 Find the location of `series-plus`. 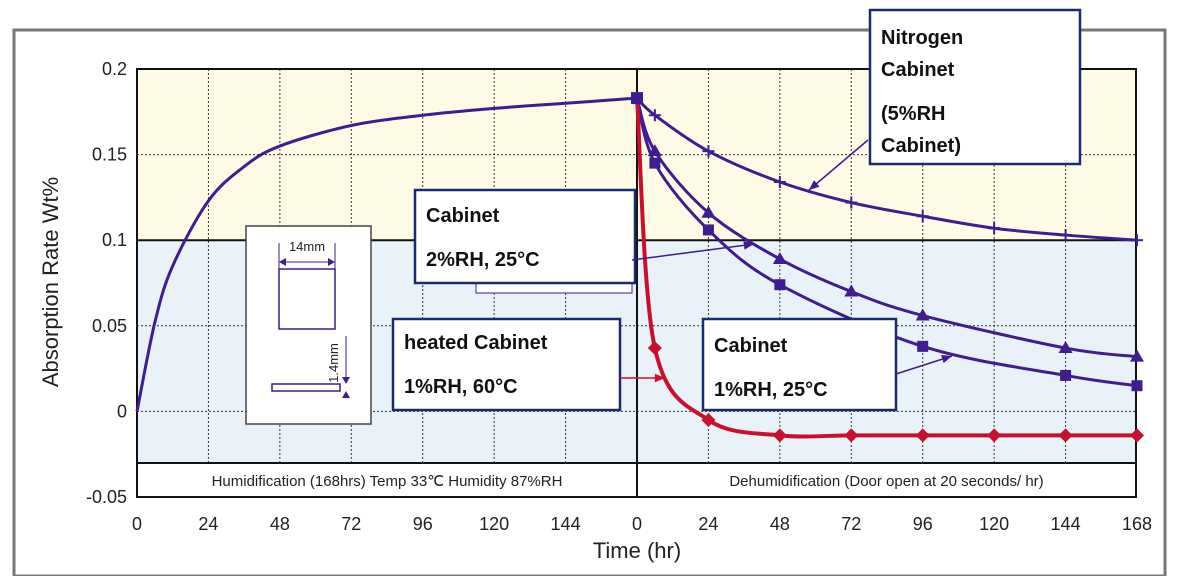

series-plus is located at coordinates (889, 172).